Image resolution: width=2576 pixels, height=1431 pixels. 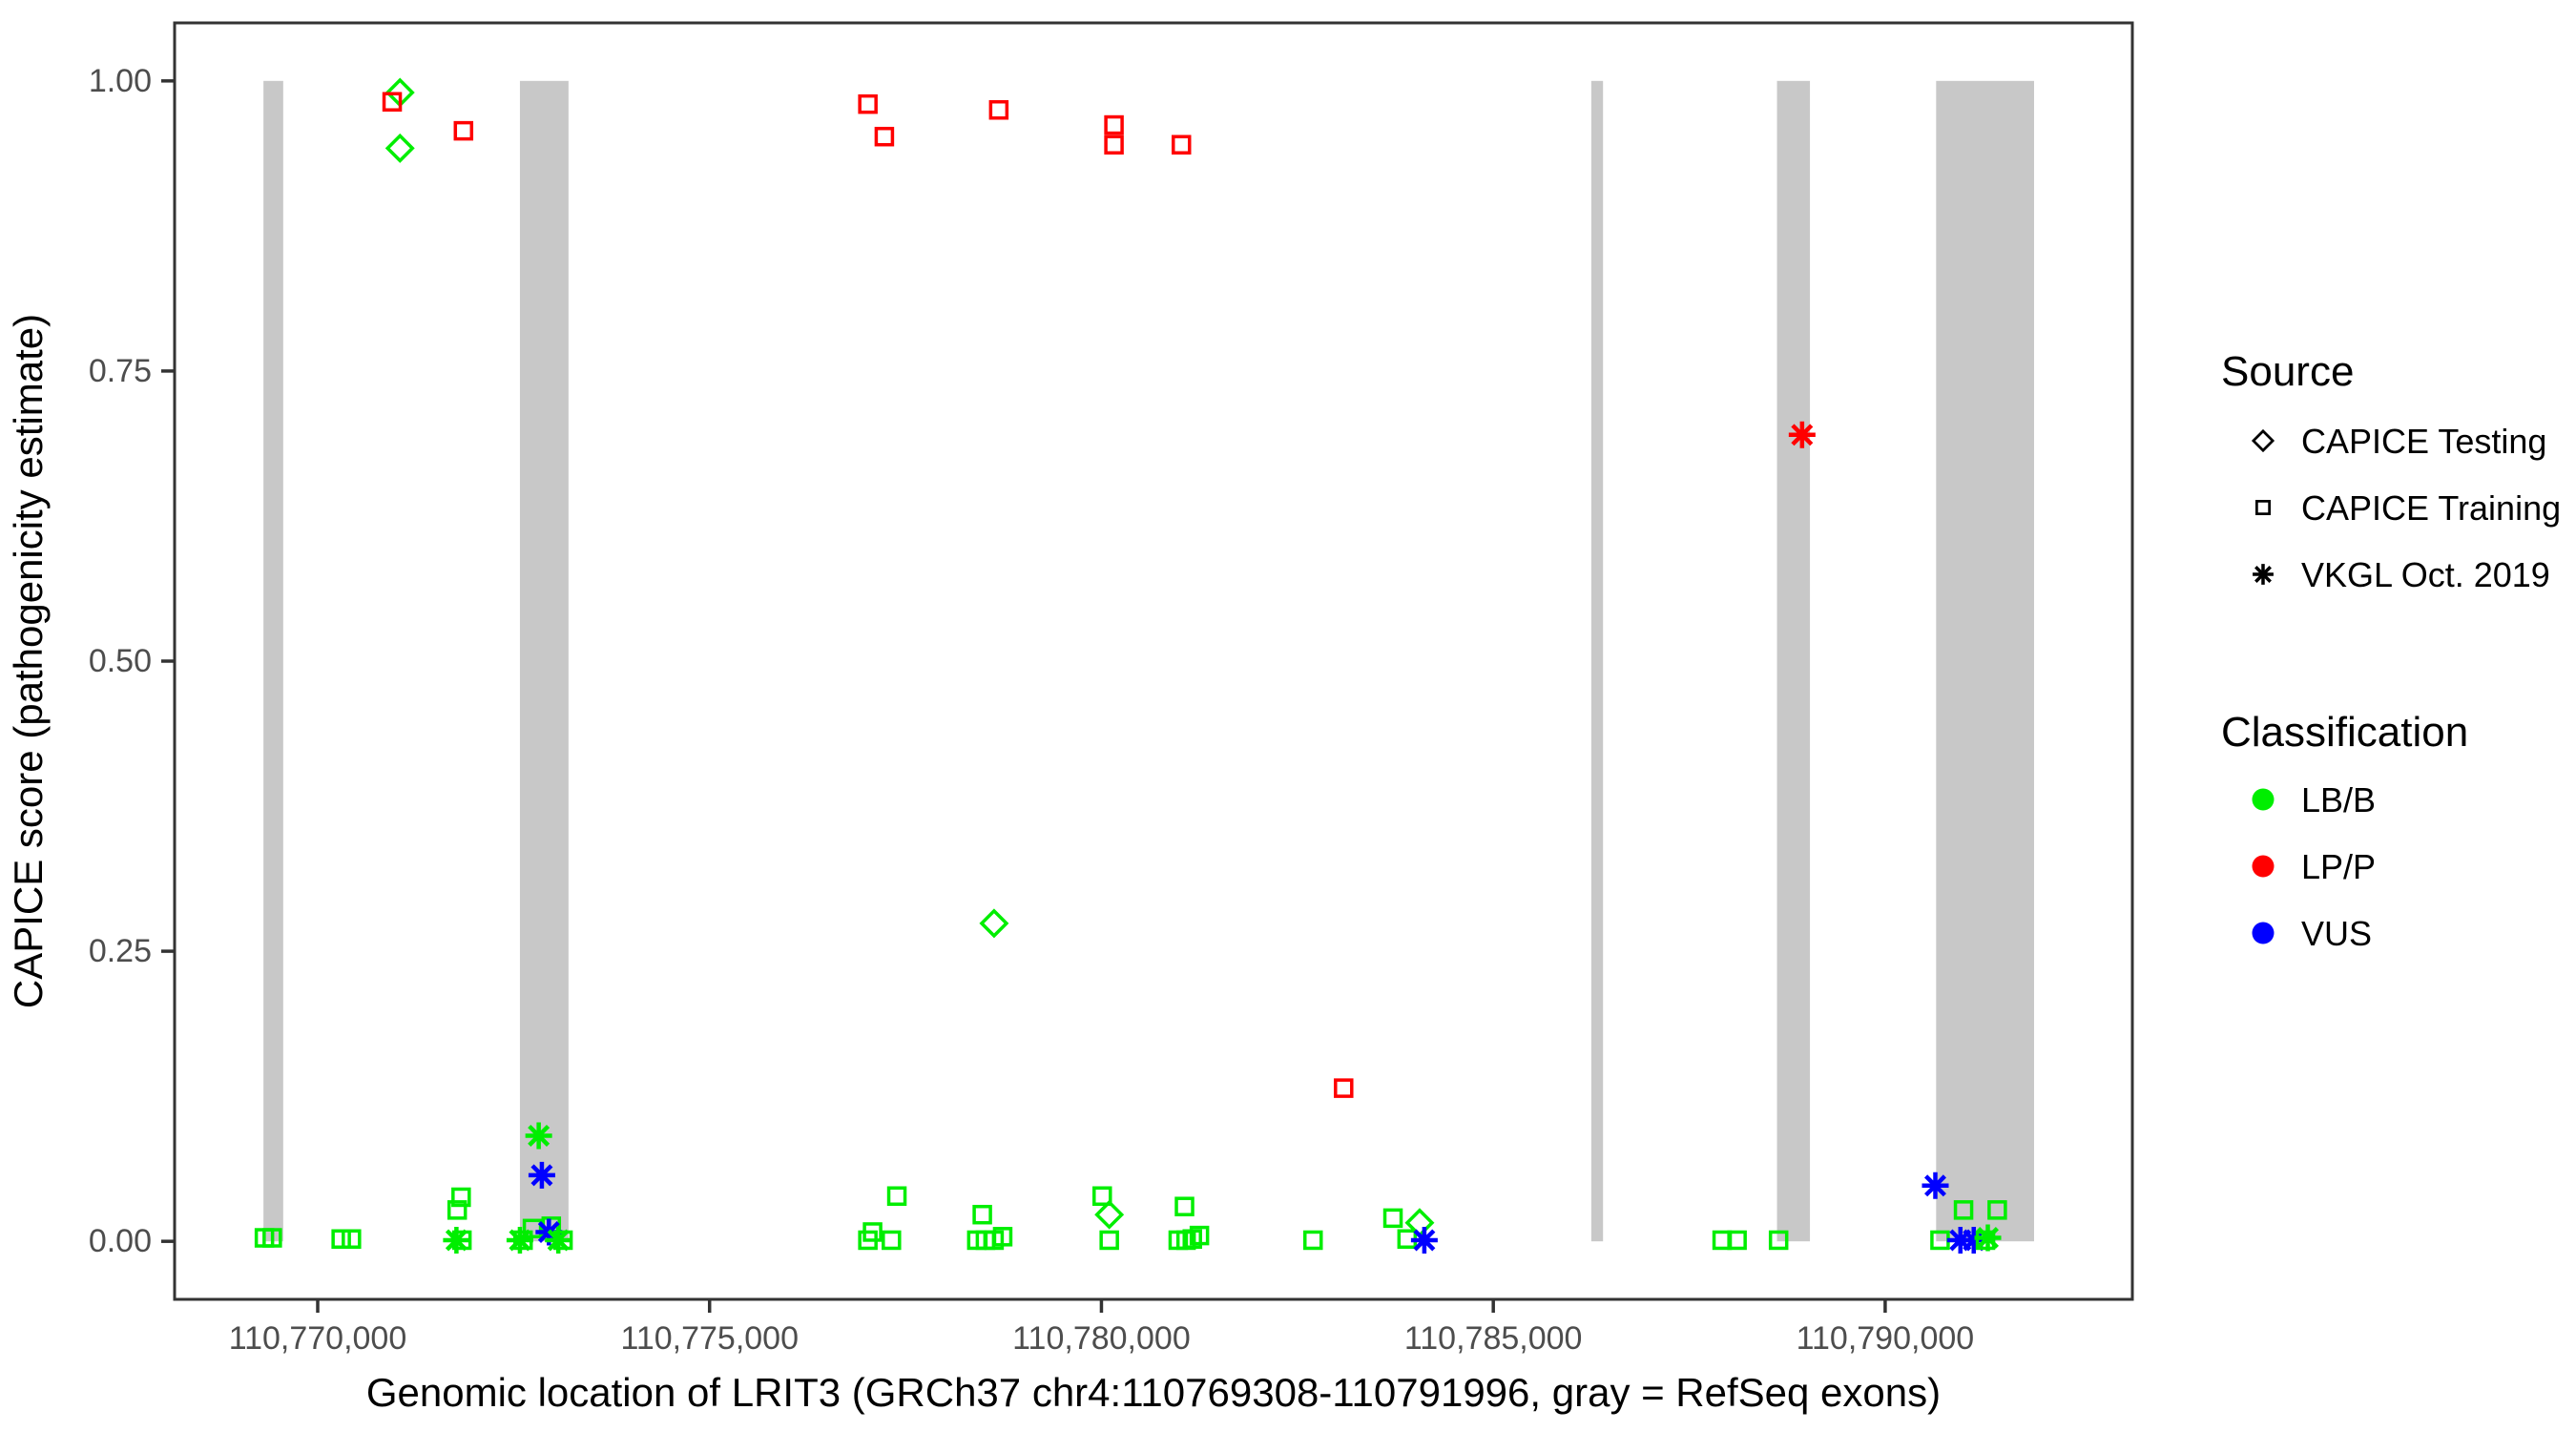 I want to click on legend-item-capice-training: CAPICE Training, so click(x=2431, y=508).